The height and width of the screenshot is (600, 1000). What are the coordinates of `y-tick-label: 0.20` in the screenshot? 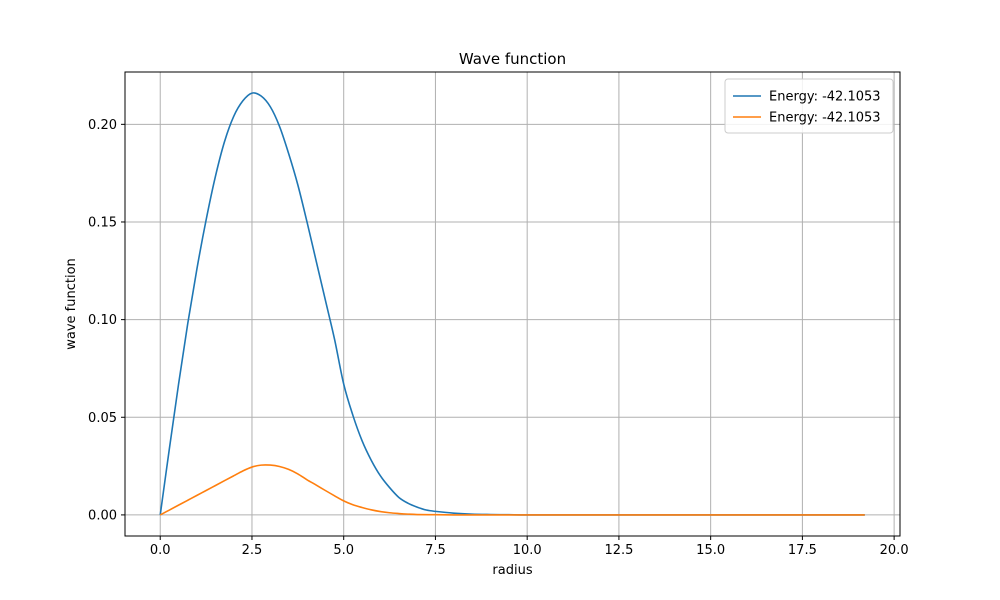 It's located at (102, 125).